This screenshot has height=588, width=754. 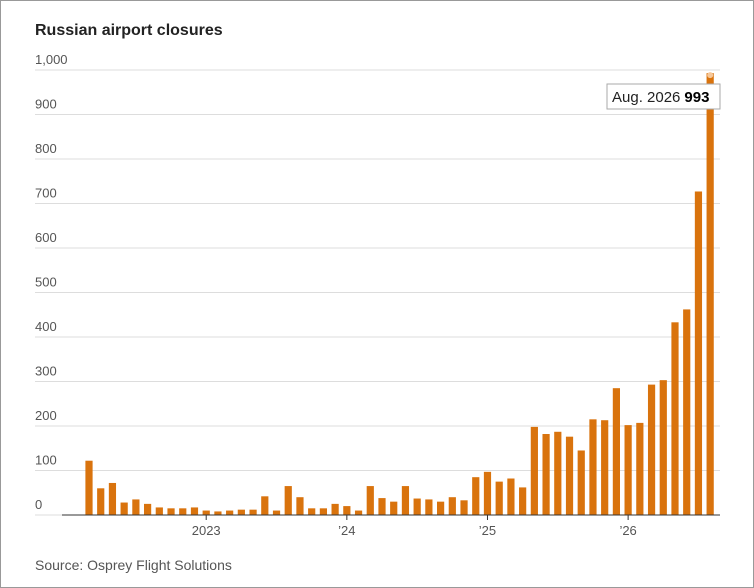 I want to click on tooltip-box, so click(x=663, y=96).